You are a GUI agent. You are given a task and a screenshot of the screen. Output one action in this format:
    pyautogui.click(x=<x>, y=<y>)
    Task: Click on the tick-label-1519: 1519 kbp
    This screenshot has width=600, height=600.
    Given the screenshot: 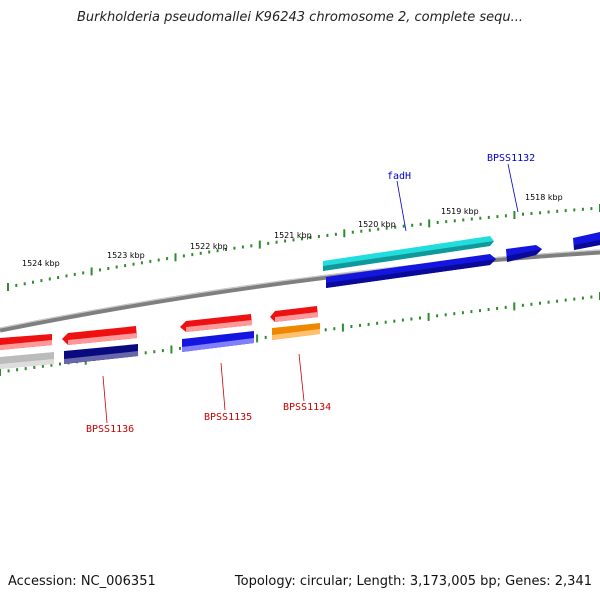 What is the action you would take?
    pyautogui.click(x=460, y=211)
    